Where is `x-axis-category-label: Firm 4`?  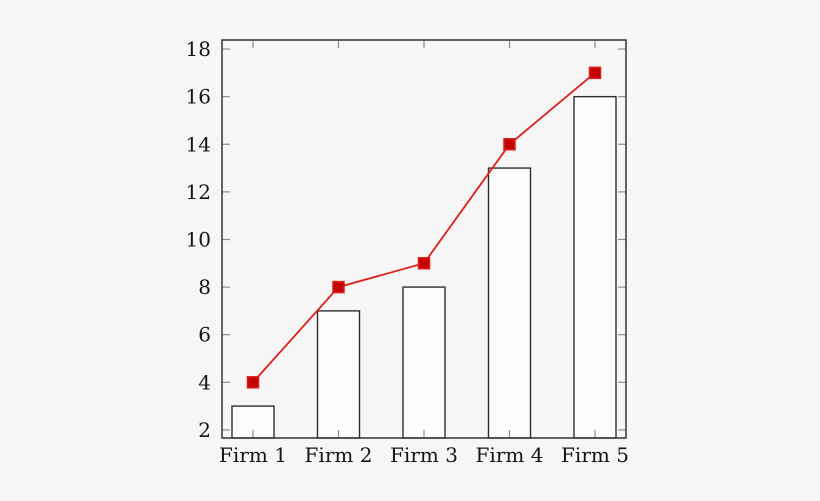
x-axis-category-label: Firm 4 is located at coordinates (510, 455).